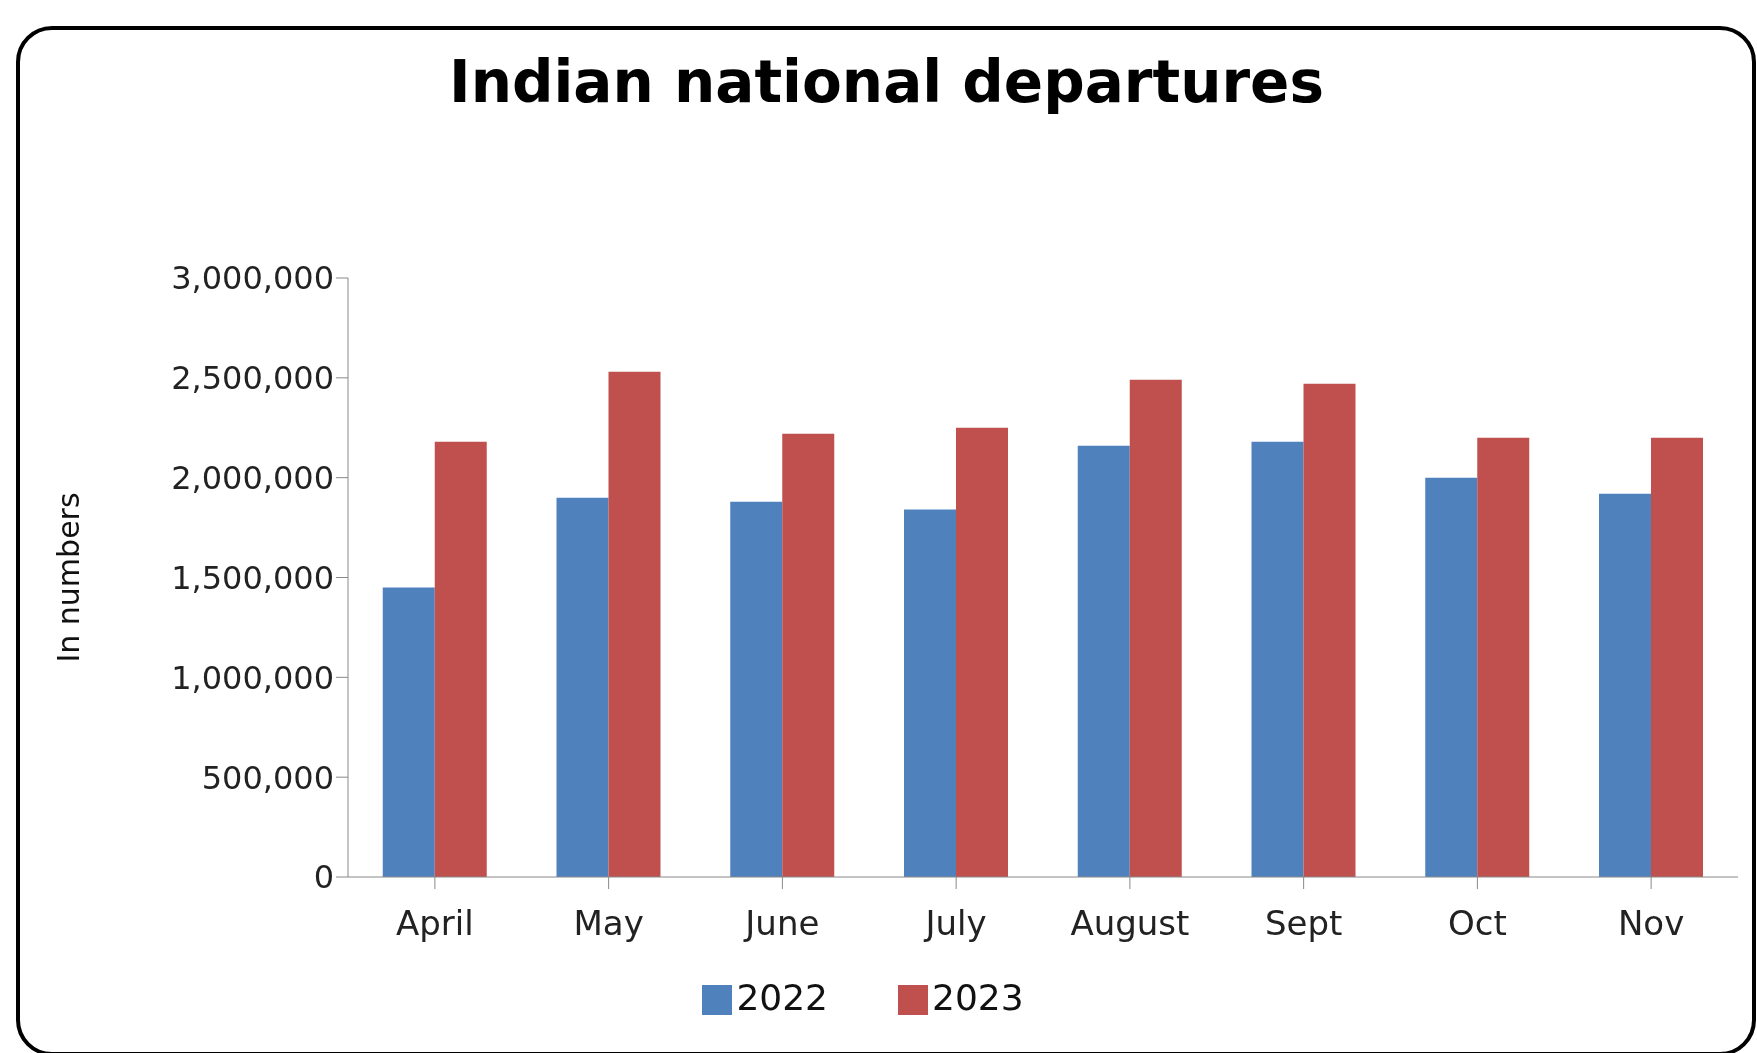  Describe the element at coordinates (782, 997) in the screenshot. I see `legend-label: 2022` at that location.